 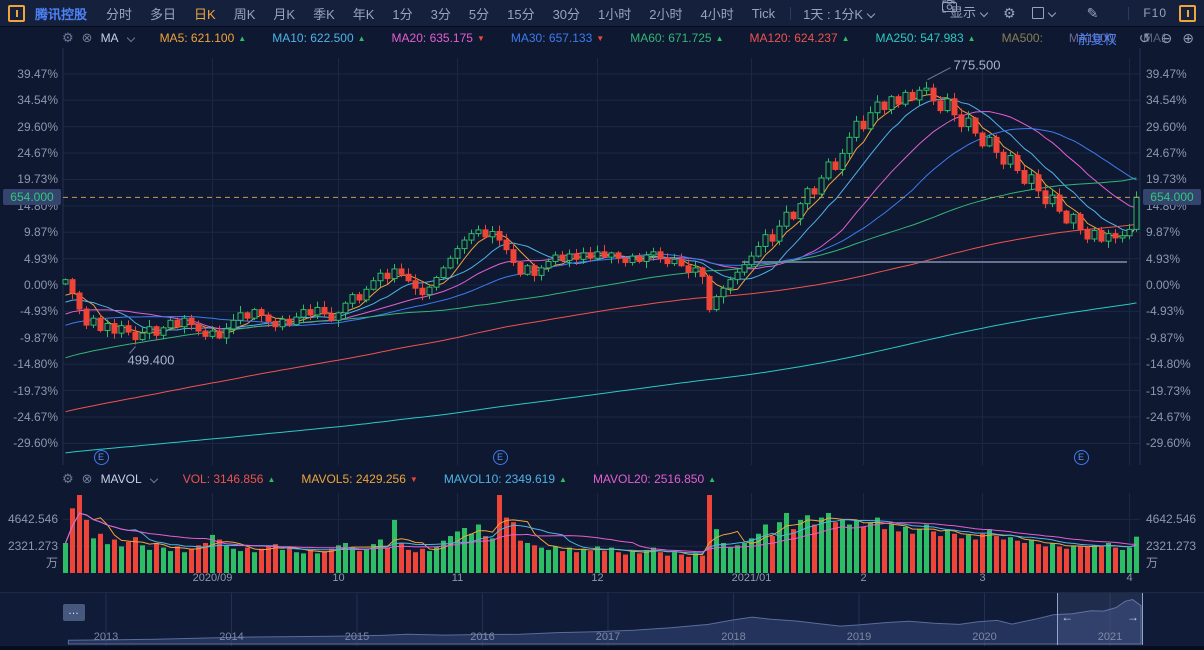 I want to click on indicator-value: MA250: 547.983 ▲, so click(x=925, y=38).